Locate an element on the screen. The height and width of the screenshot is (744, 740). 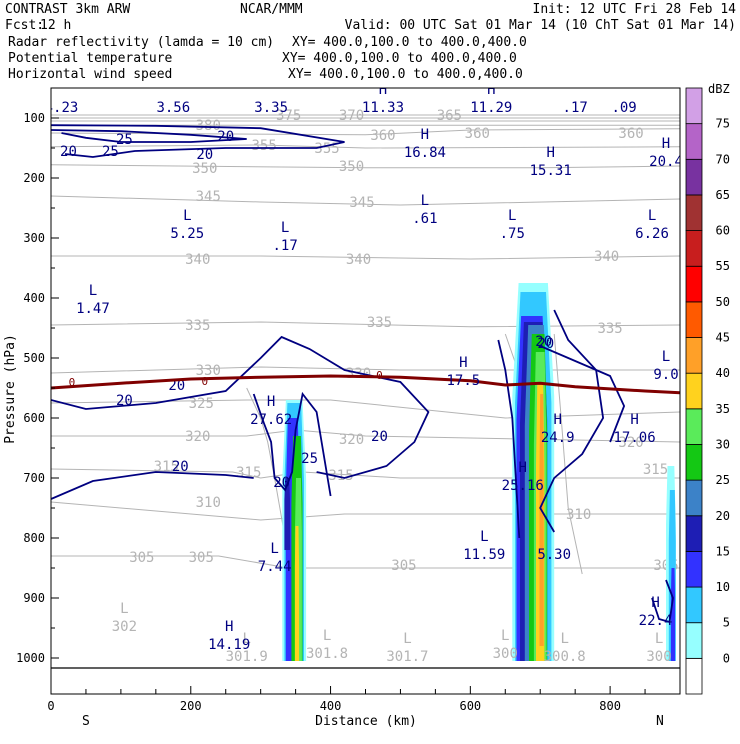
freezing-level-label: 0 is located at coordinates (72, 382).